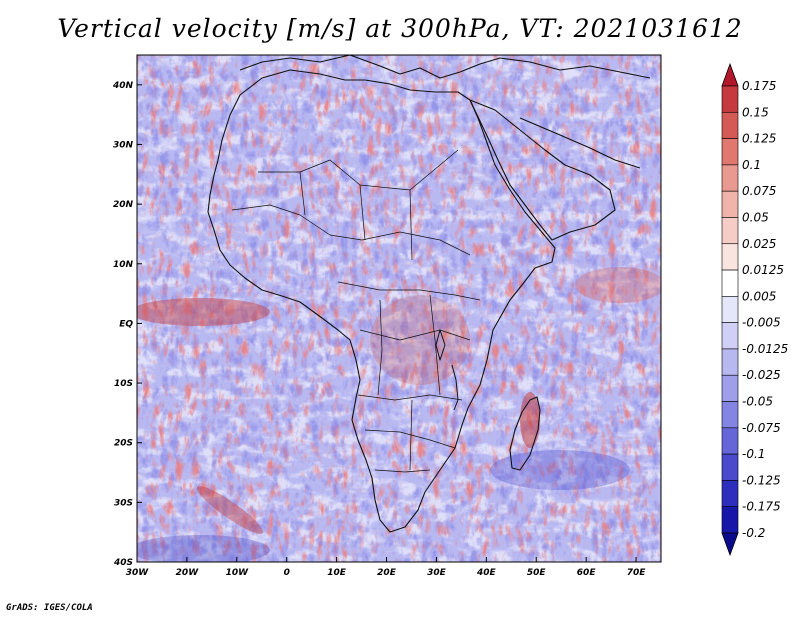  I want to click on colorbar-label: -0.025, so click(761, 375).